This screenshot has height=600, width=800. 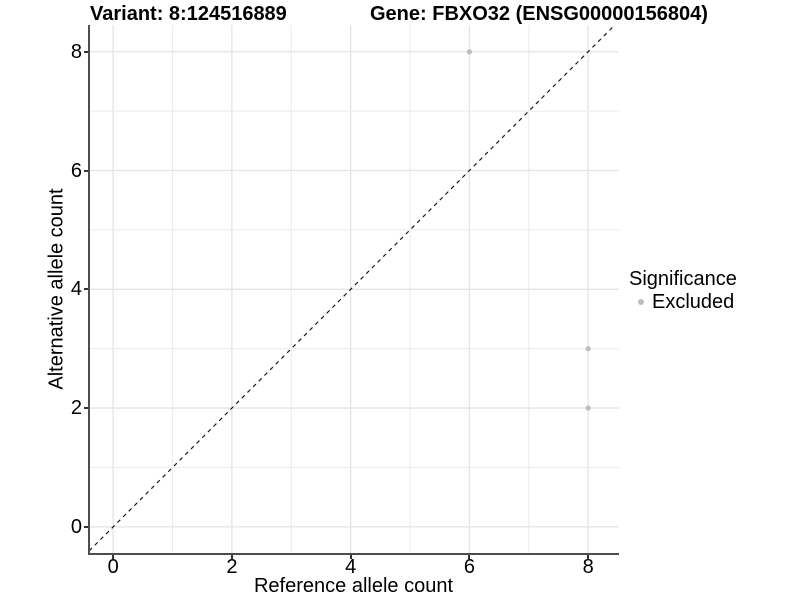 What do you see at coordinates (232, 567) in the screenshot?
I see `x-tick-label-2: 2` at bounding box center [232, 567].